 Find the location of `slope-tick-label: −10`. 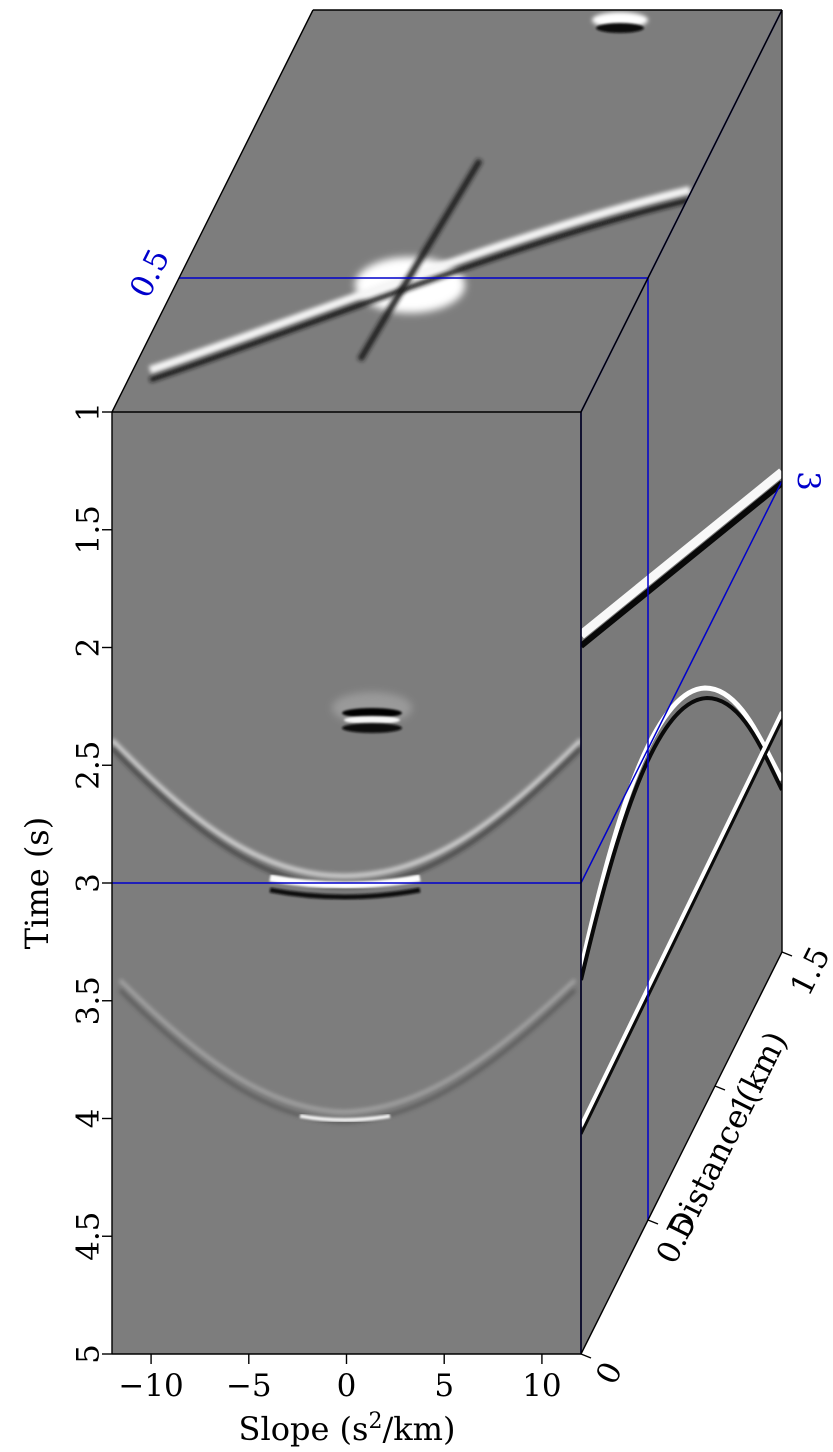

slope-tick-label: −10 is located at coordinates (150, 1386).